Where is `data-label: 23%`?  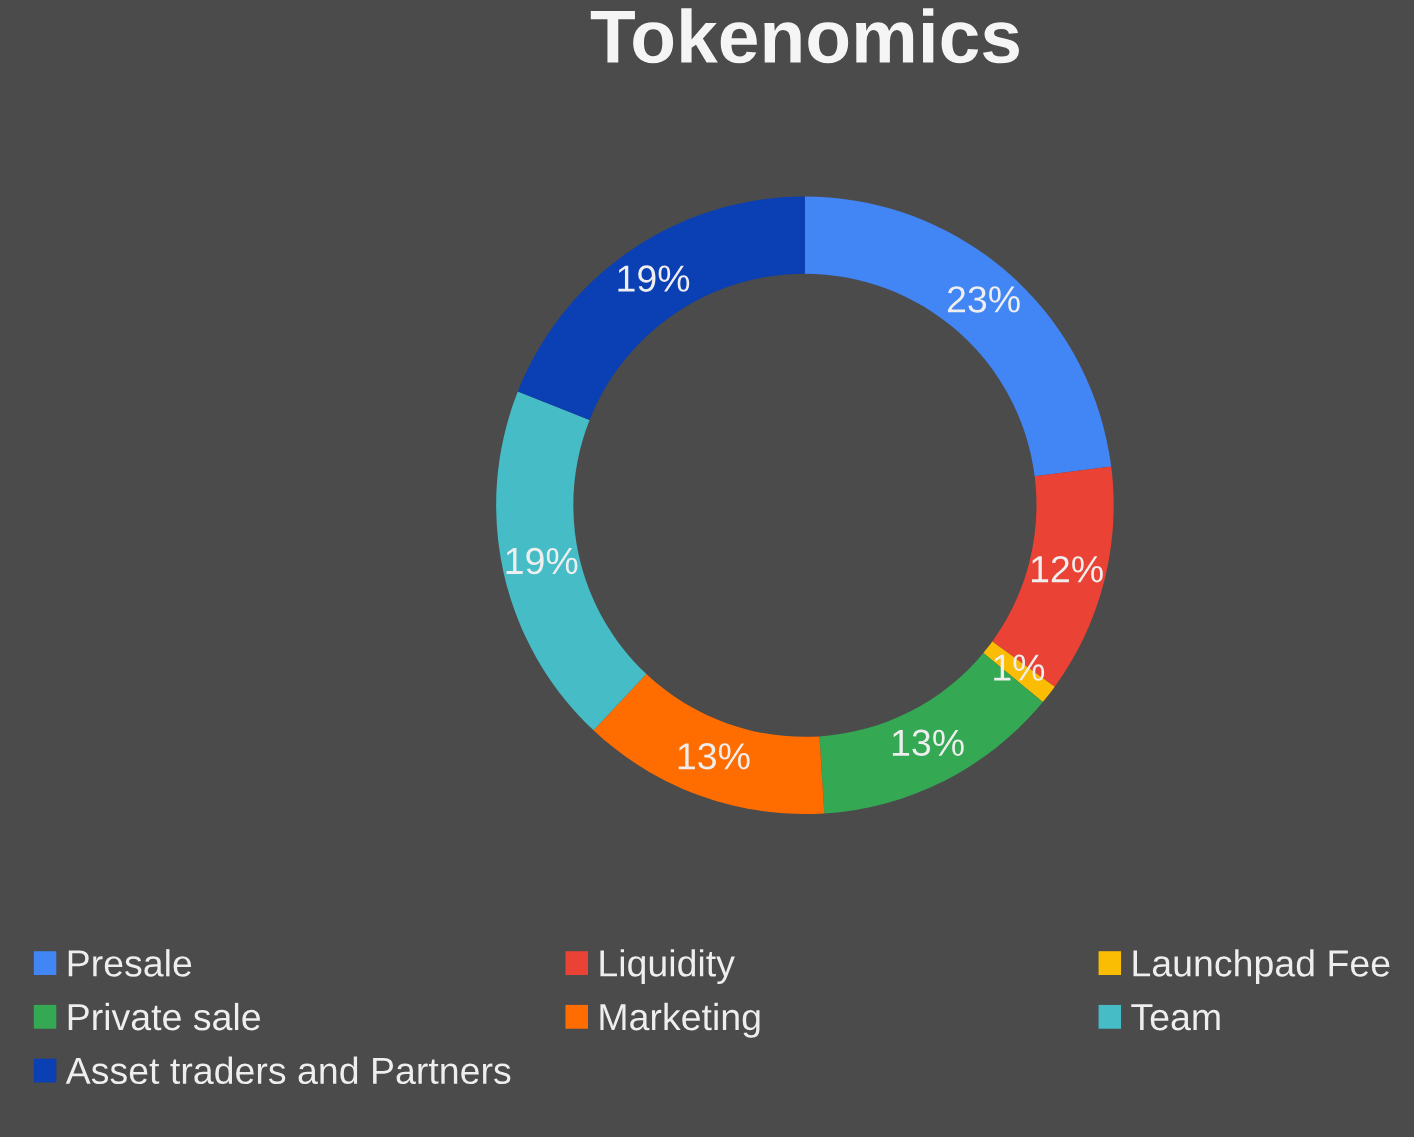
data-label: 23% is located at coordinates (983, 299).